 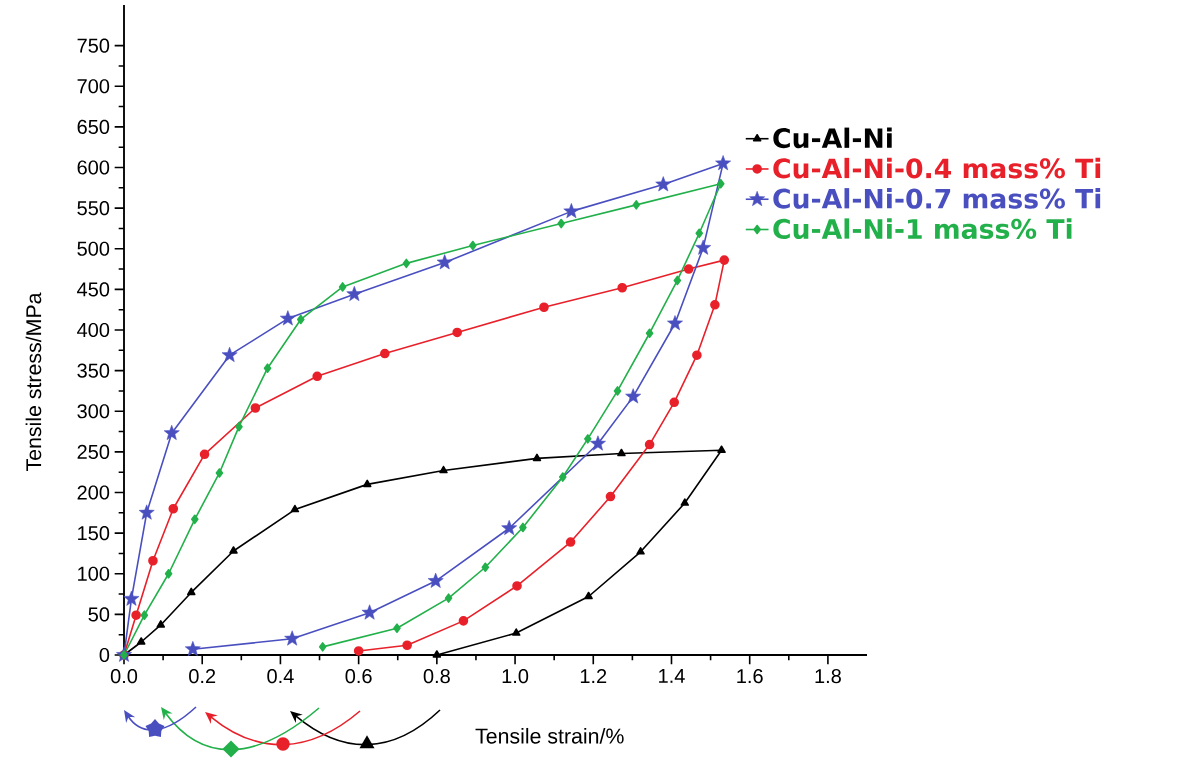 What do you see at coordinates (515, 676) in the screenshot?
I see `x-tick-label: 1.0` at bounding box center [515, 676].